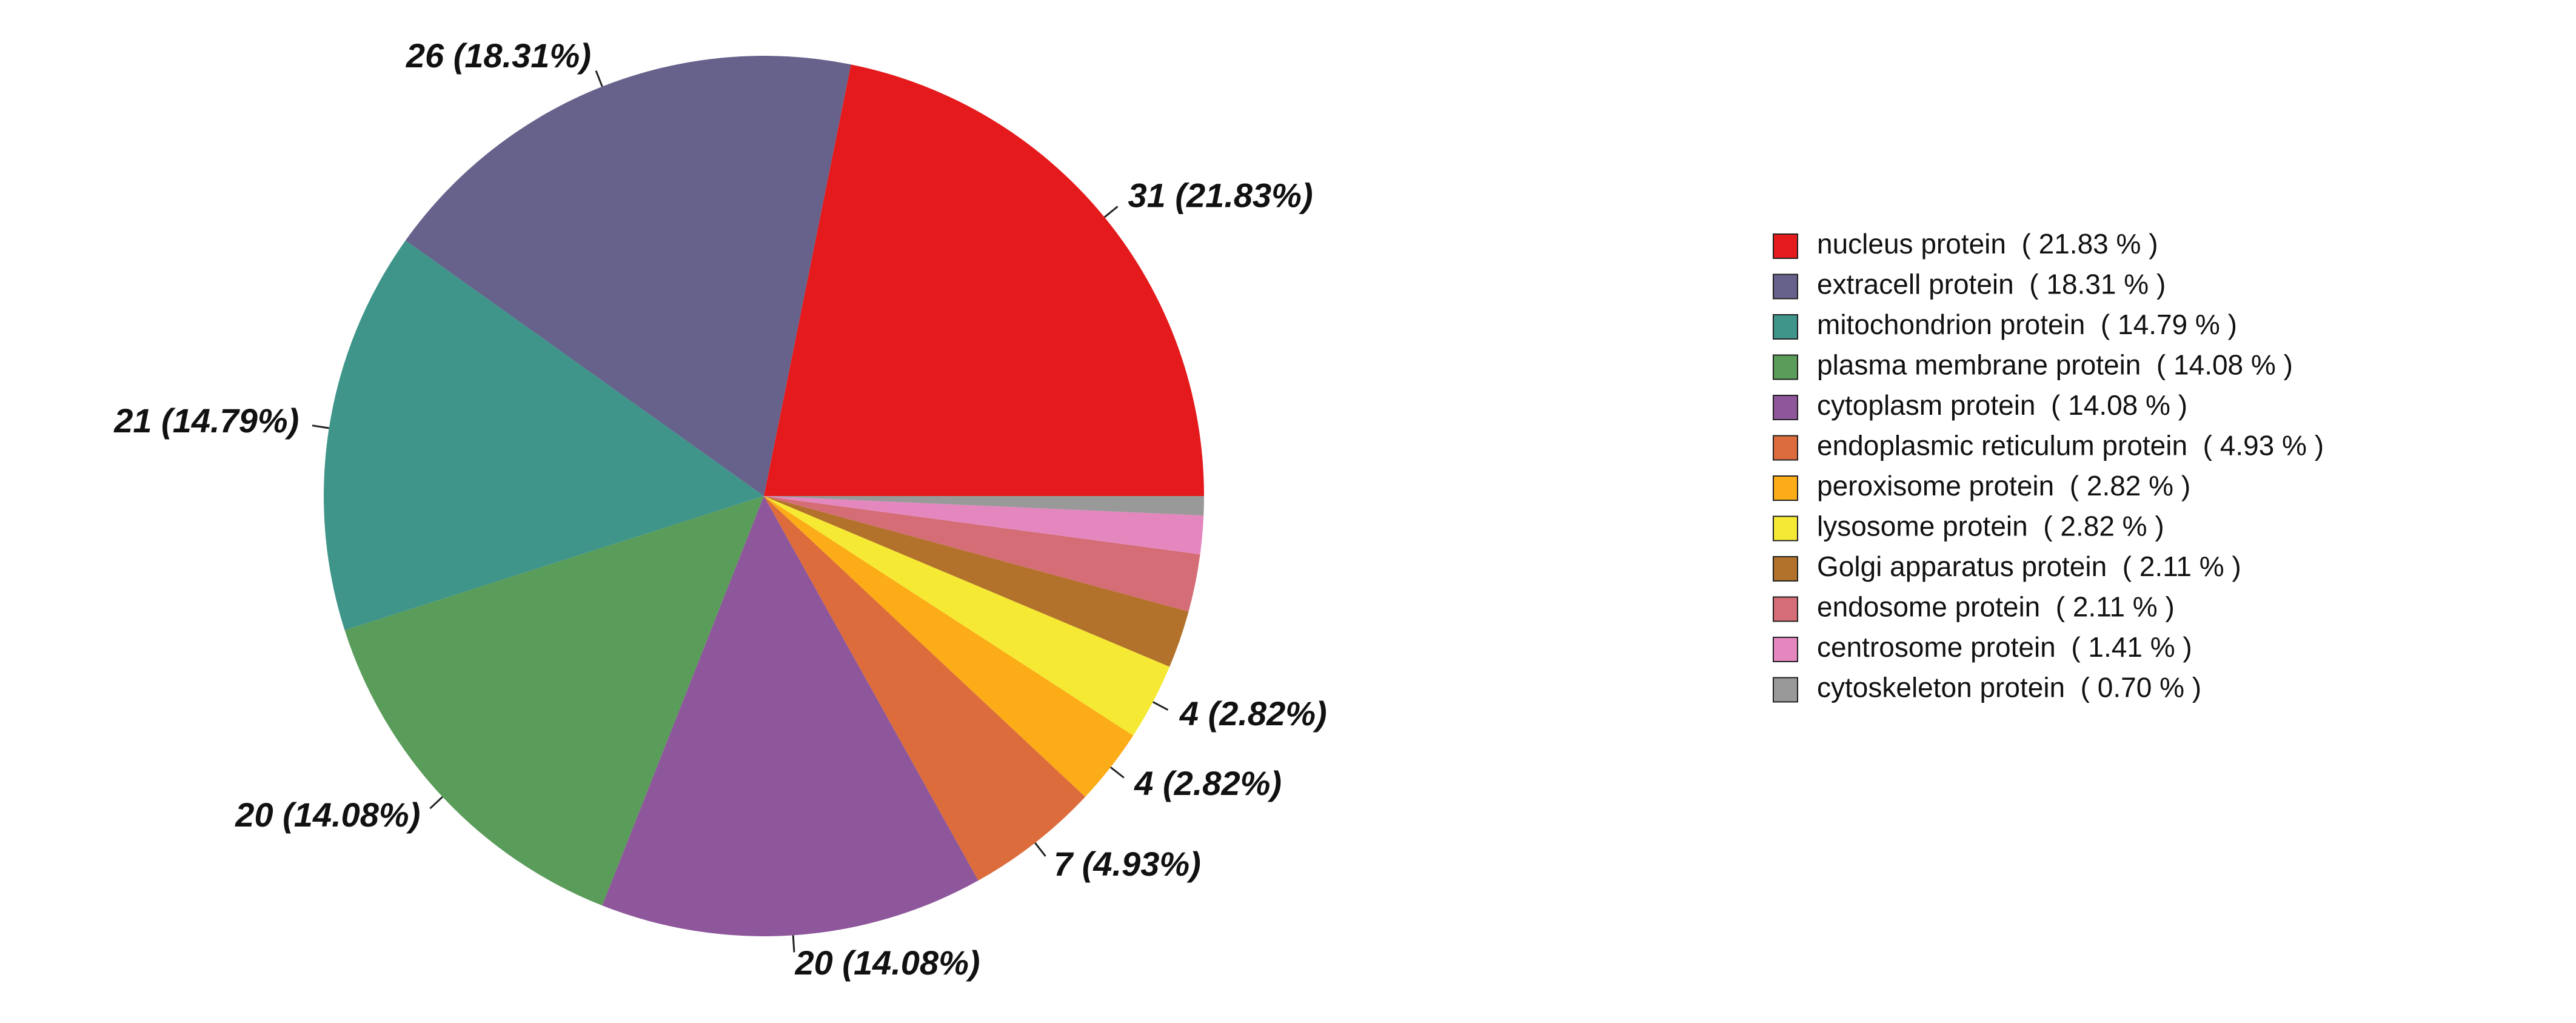 The width and height of the screenshot is (2576, 1023). Describe the element at coordinates (206, 420) in the screenshot. I see `value-label: 21 (14.79%)` at that location.